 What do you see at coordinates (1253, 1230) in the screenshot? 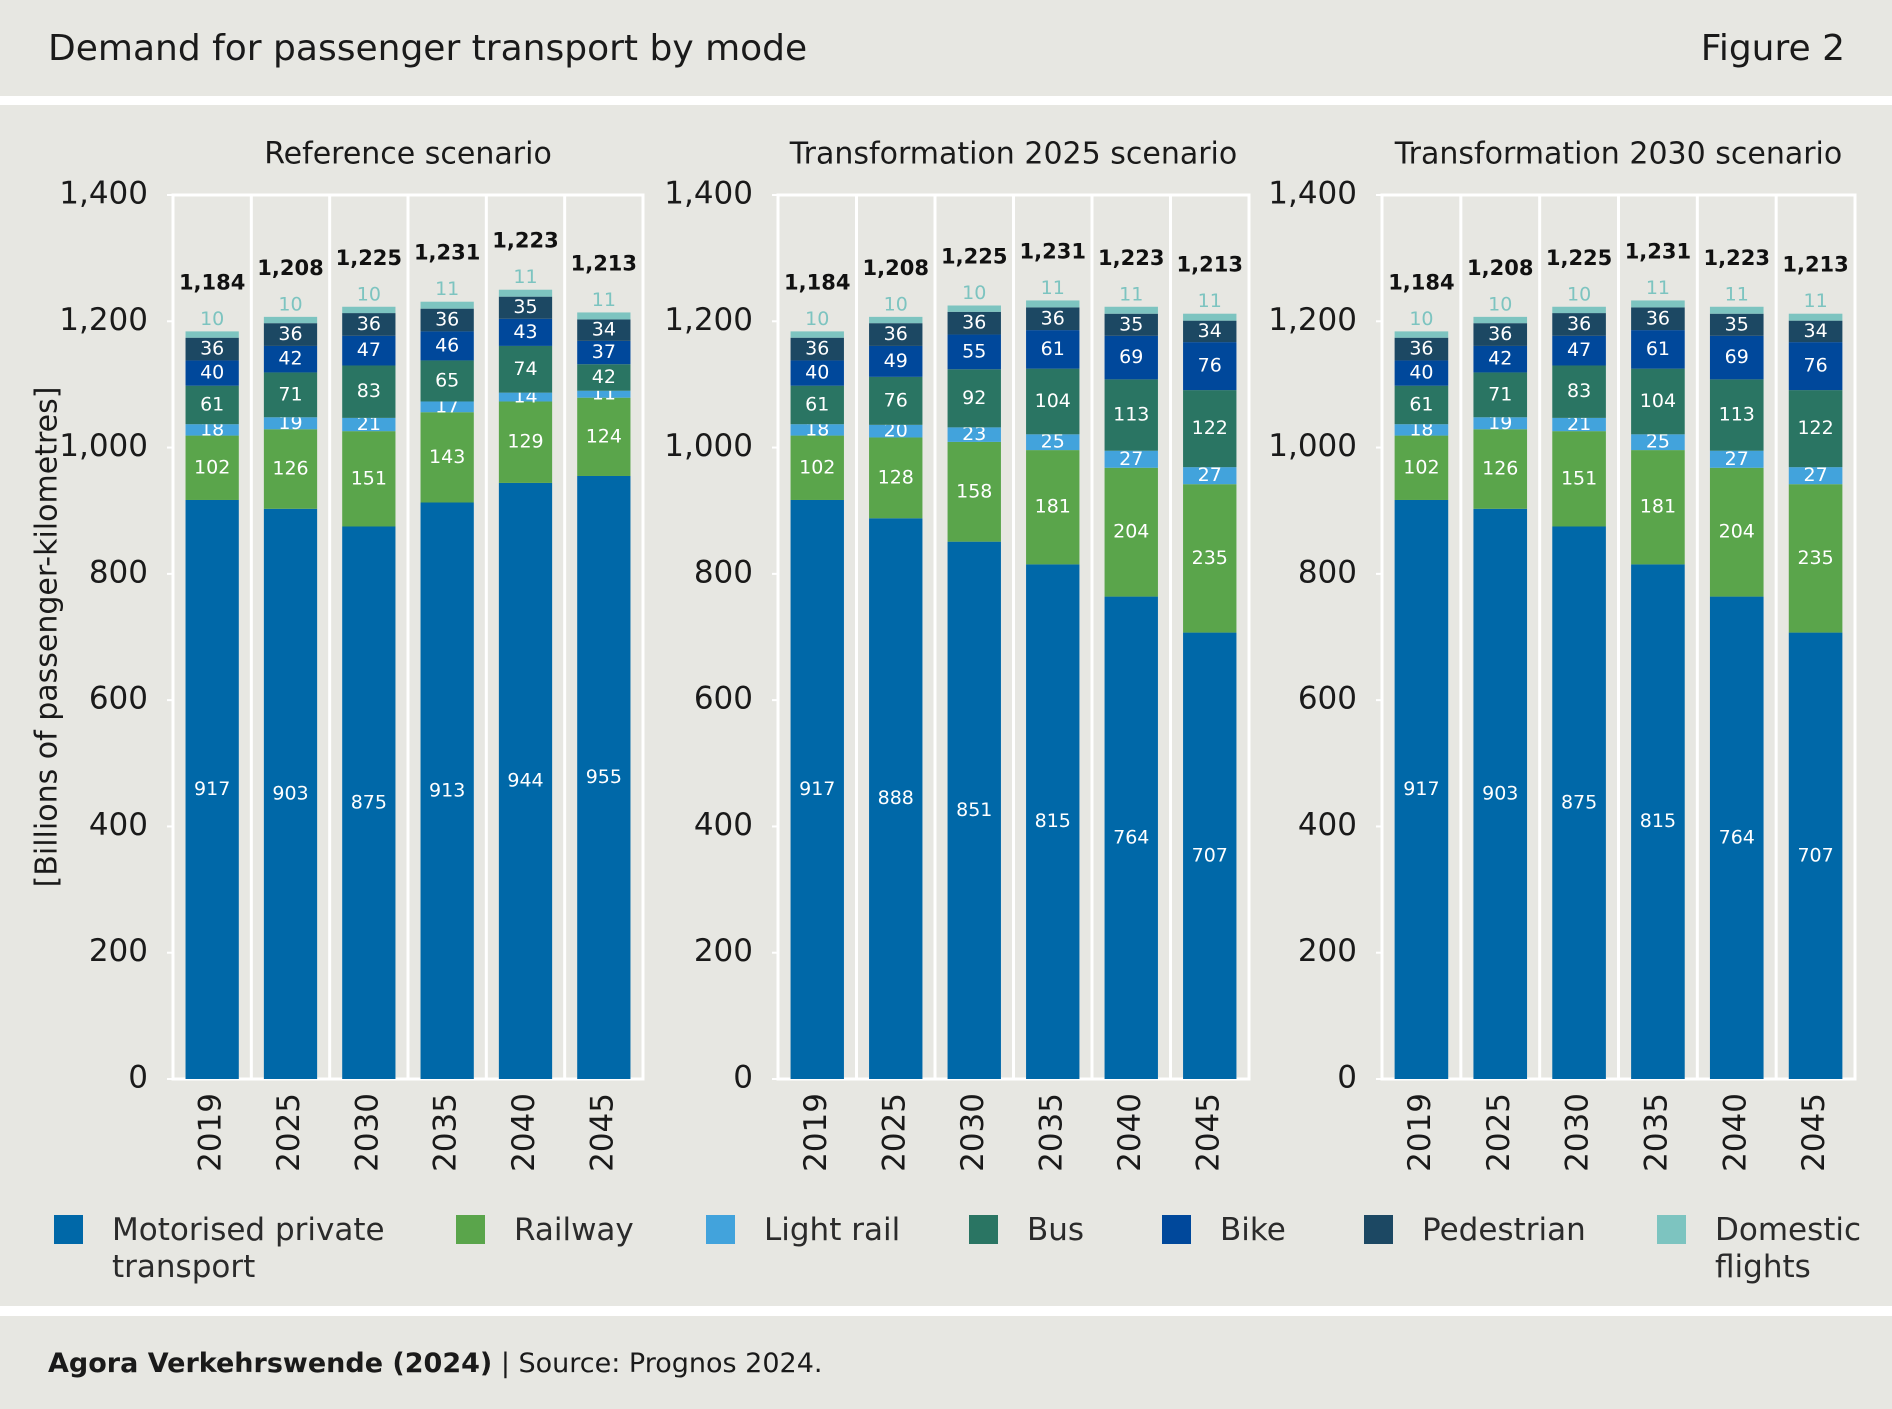
I see `legend-label: Bike` at bounding box center [1253, 1230].